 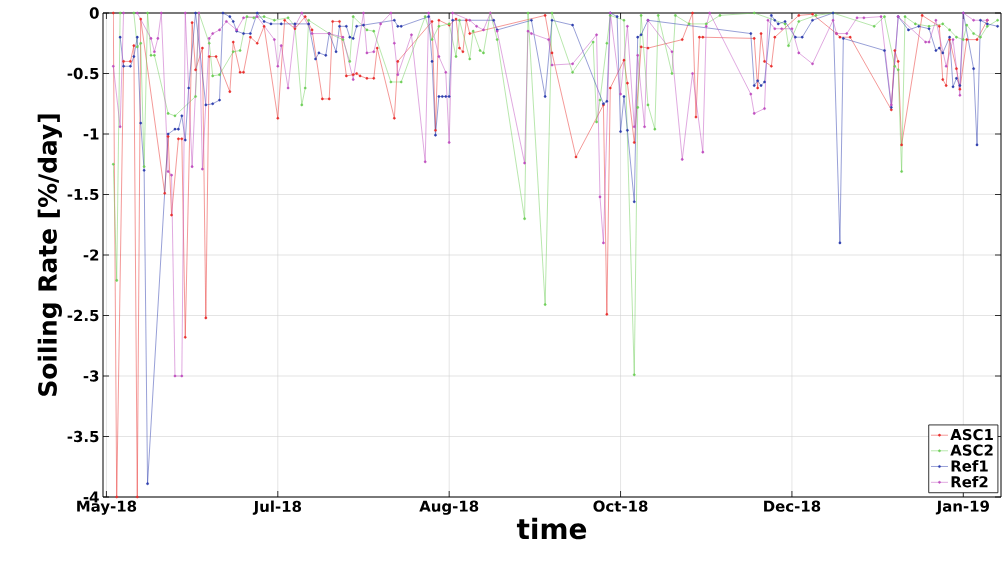 What do you see at coordinates (83, 73) in the screenshot?
I see `y-tick-label: -0.5` at bounding box center [83, 73].